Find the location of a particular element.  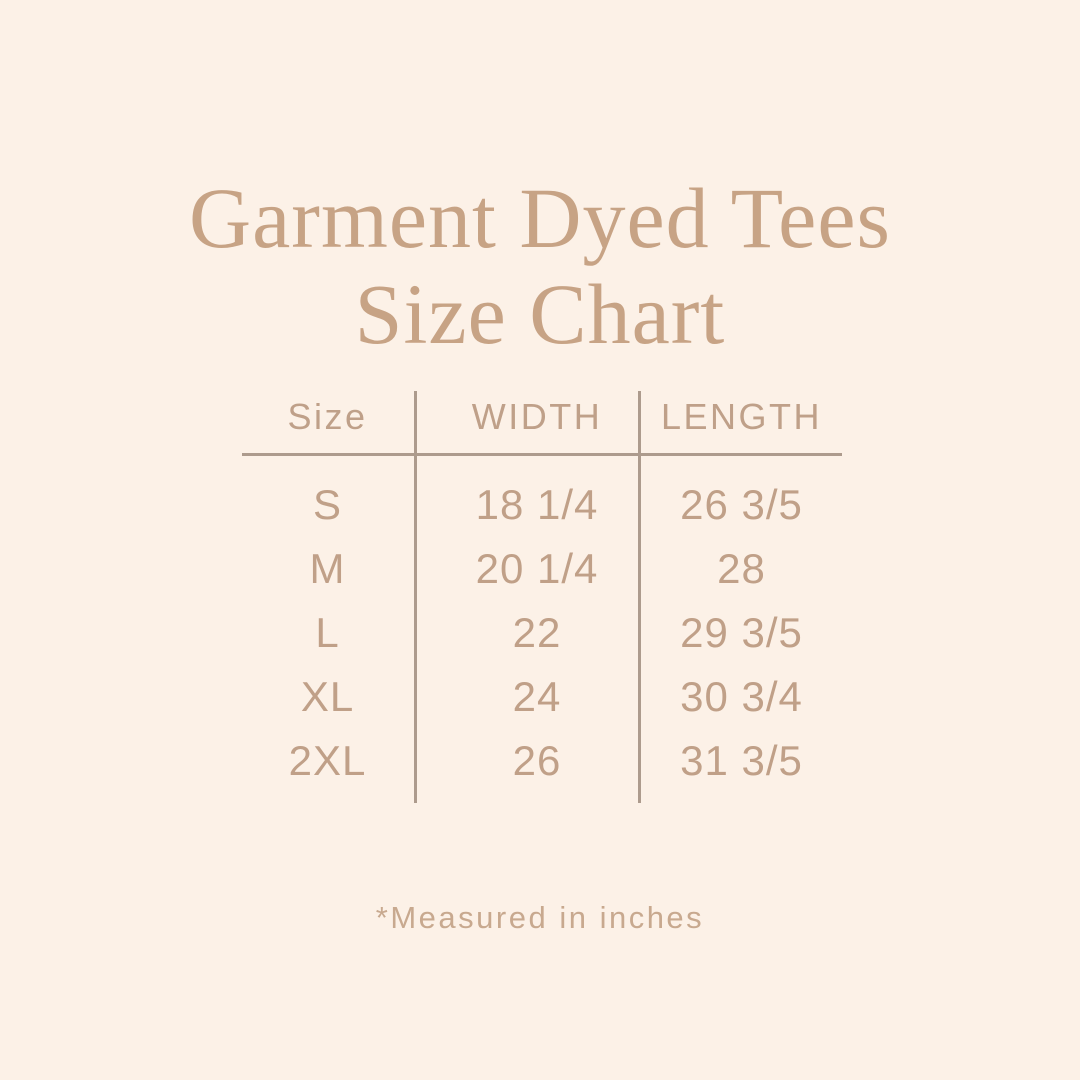

column-header-size: Size is located at coordinates (327, 416).